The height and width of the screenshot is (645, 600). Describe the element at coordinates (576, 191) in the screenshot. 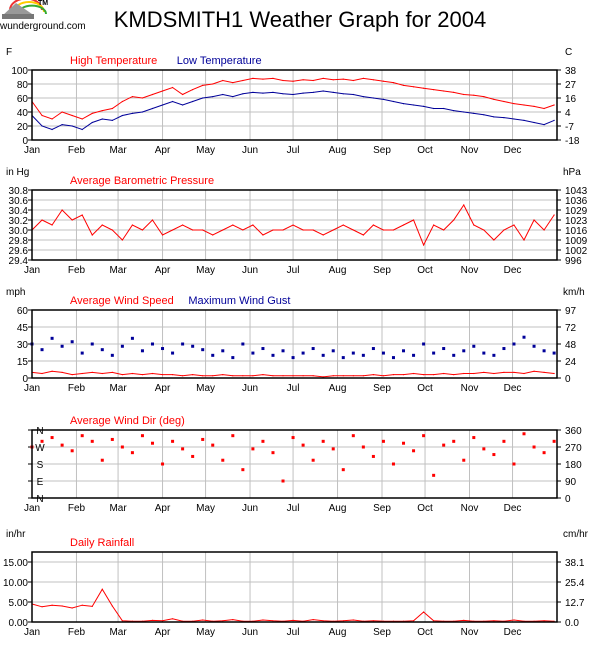

I see `right-tick-label: 1043` at that location.